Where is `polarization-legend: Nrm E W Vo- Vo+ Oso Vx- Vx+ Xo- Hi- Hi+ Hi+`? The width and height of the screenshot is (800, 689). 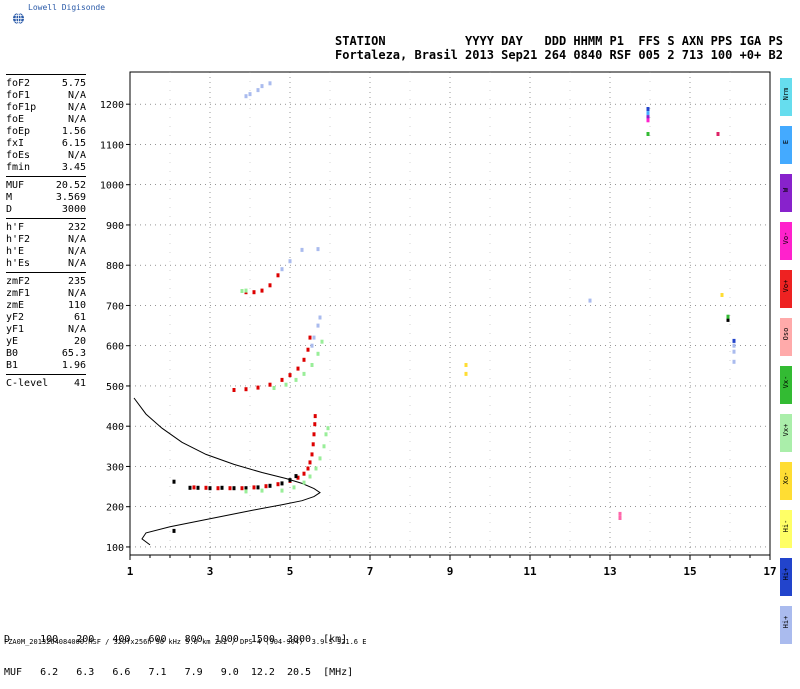
polarization-legend: Nrm E W Vo- Vo+ Oso Vx- Vx+ Xo- Hi- Hi+ Hi+ is located at coordinates (786, 366).